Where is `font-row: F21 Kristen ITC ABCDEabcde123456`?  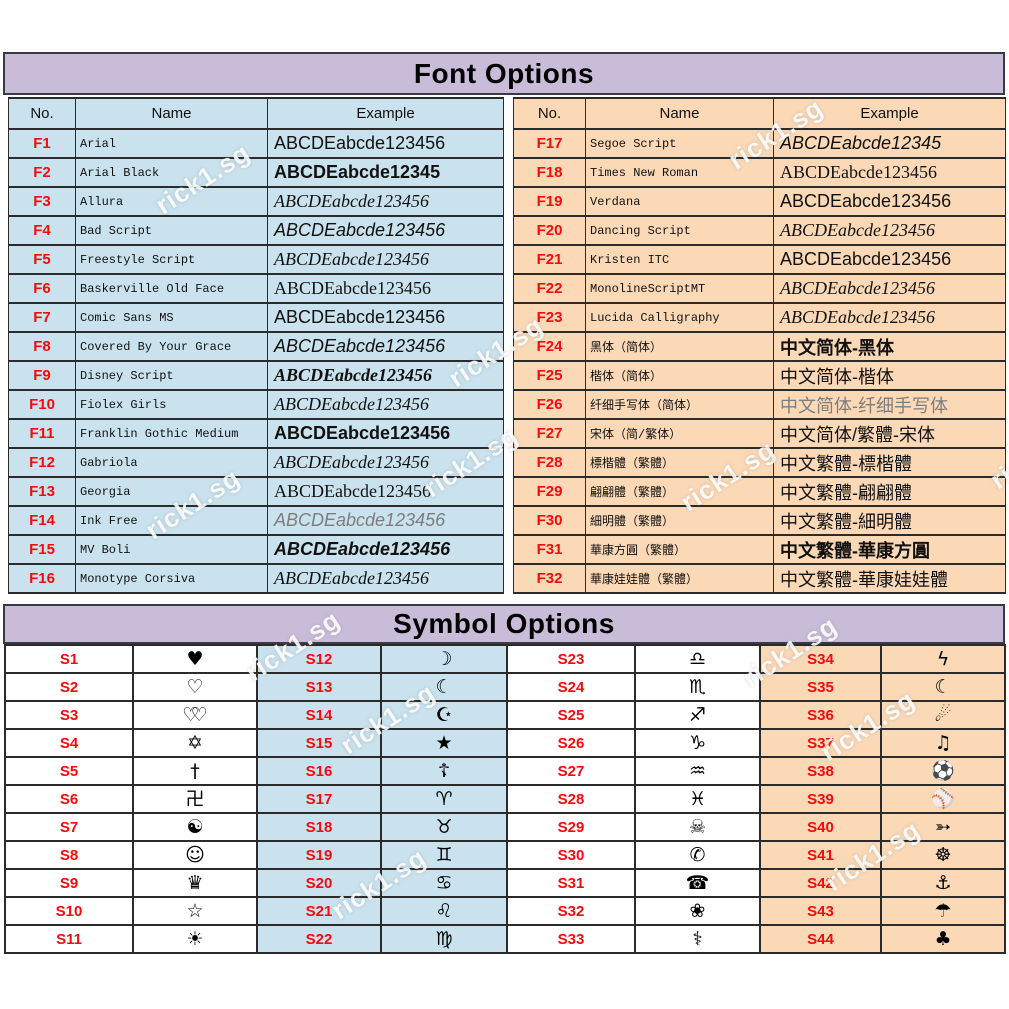 font-row: F21 Kristen ITC ABCDEabcde123456 is located at coordinates (759, 259).